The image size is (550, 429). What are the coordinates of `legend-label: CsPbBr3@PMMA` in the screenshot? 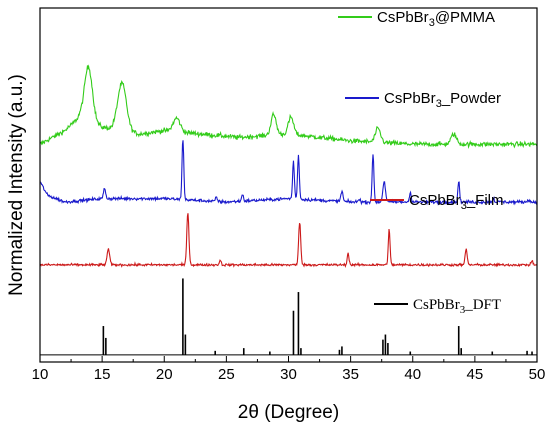 It's located at (436, 19).